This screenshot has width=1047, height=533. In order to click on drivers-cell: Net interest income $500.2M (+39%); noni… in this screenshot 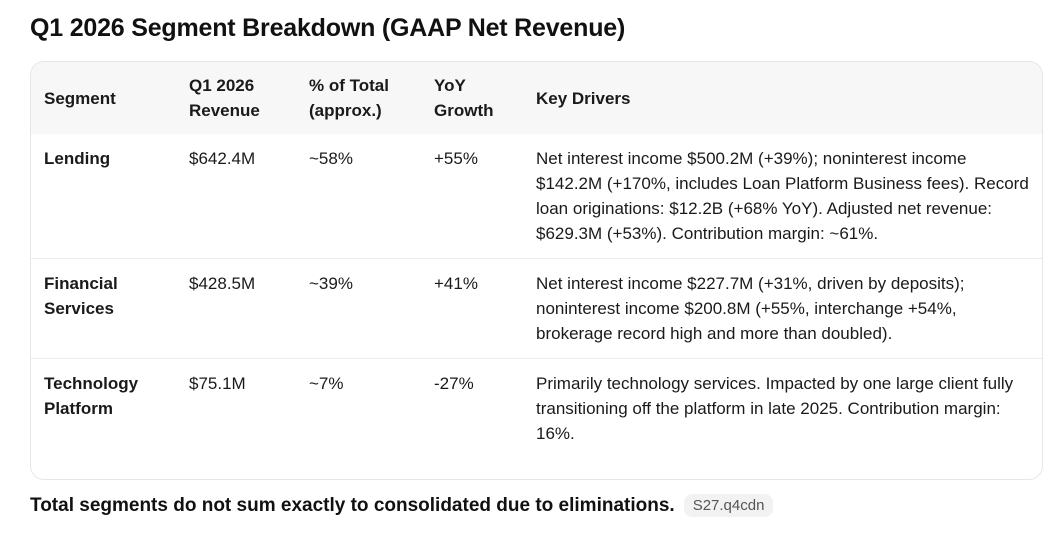, I will do `click(782, 196)`.